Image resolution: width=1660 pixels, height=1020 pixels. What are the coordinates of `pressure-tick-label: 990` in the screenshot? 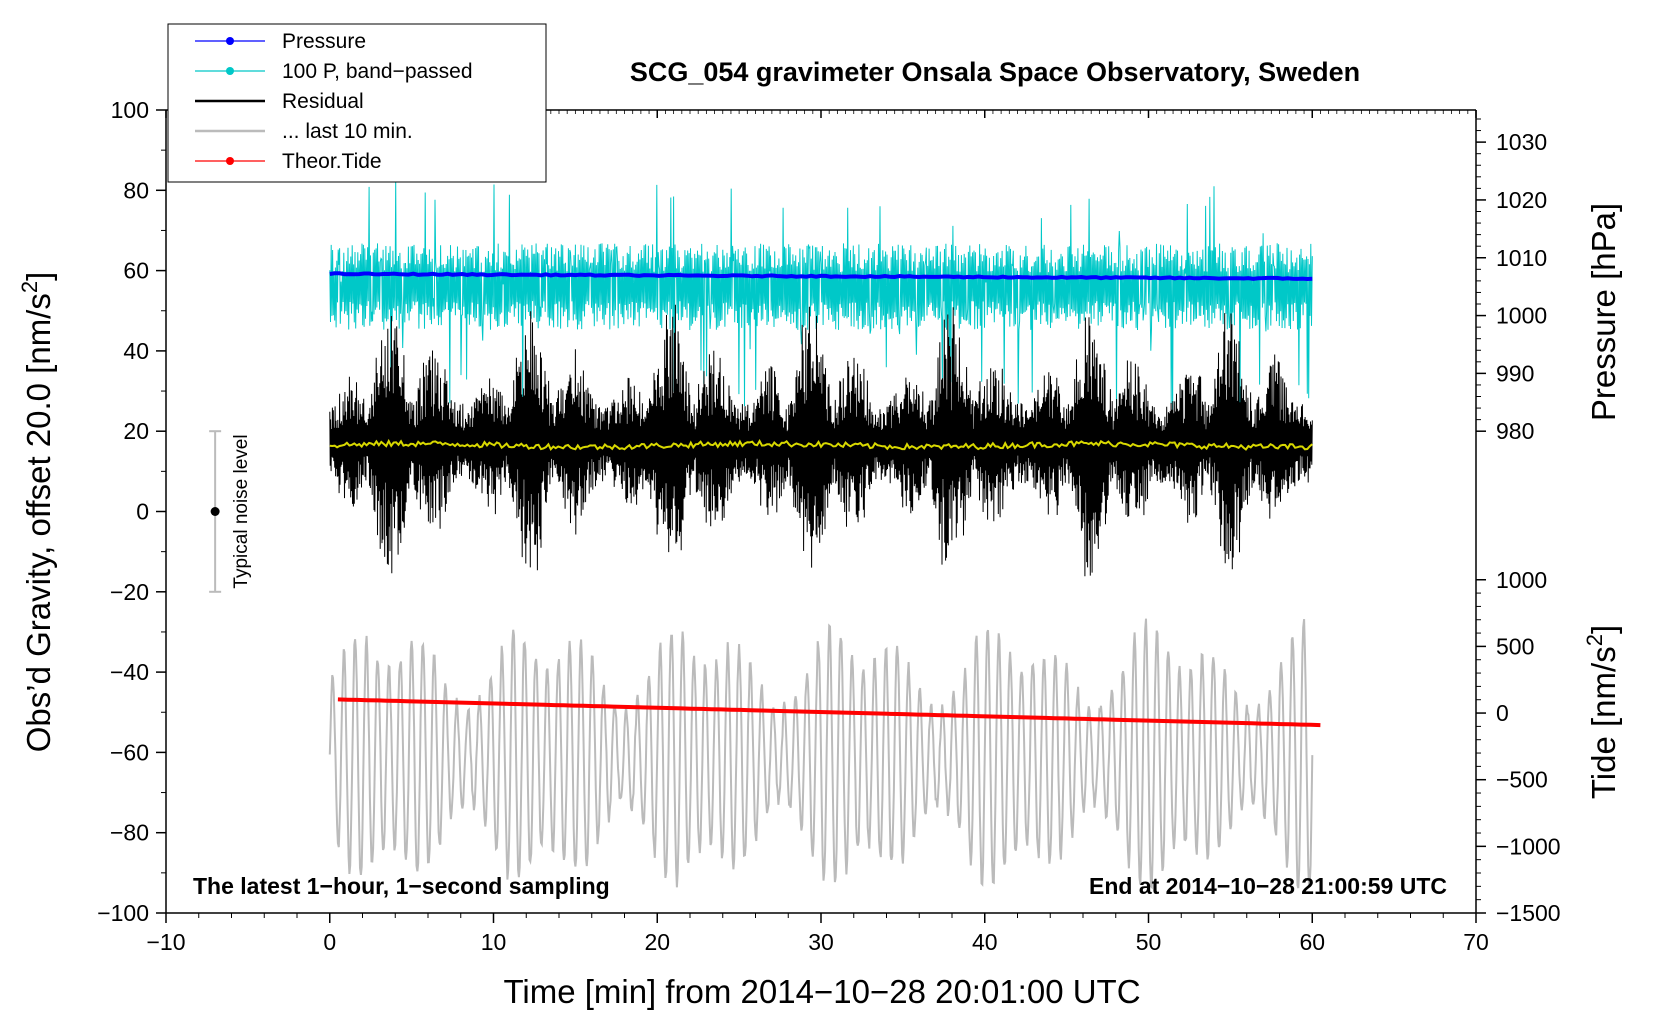 It's located at (1515, 373).